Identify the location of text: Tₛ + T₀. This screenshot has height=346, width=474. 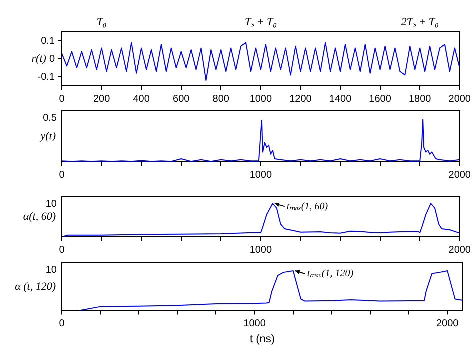
(261, 22).